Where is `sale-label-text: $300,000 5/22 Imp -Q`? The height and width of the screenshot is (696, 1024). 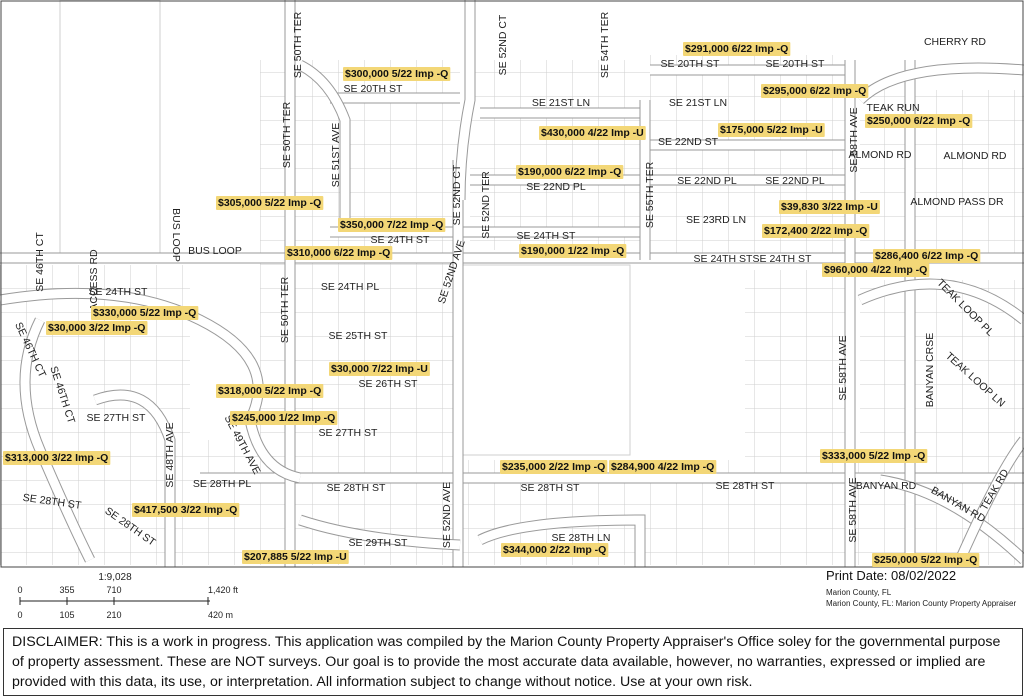 sale-label-text: $300,000 5/22 Imp -Q is located at coordinates (396, 74).